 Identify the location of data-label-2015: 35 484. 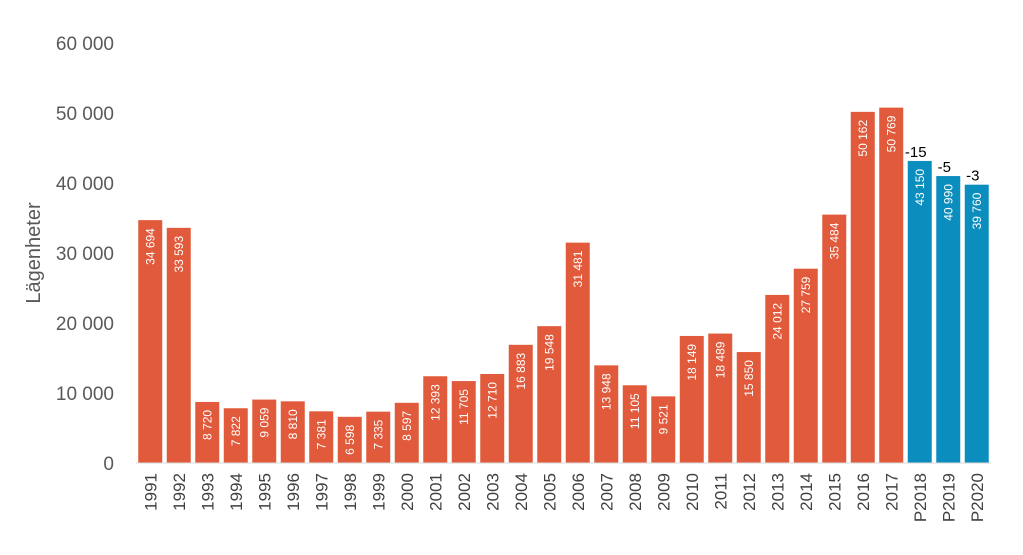
(834, 240).